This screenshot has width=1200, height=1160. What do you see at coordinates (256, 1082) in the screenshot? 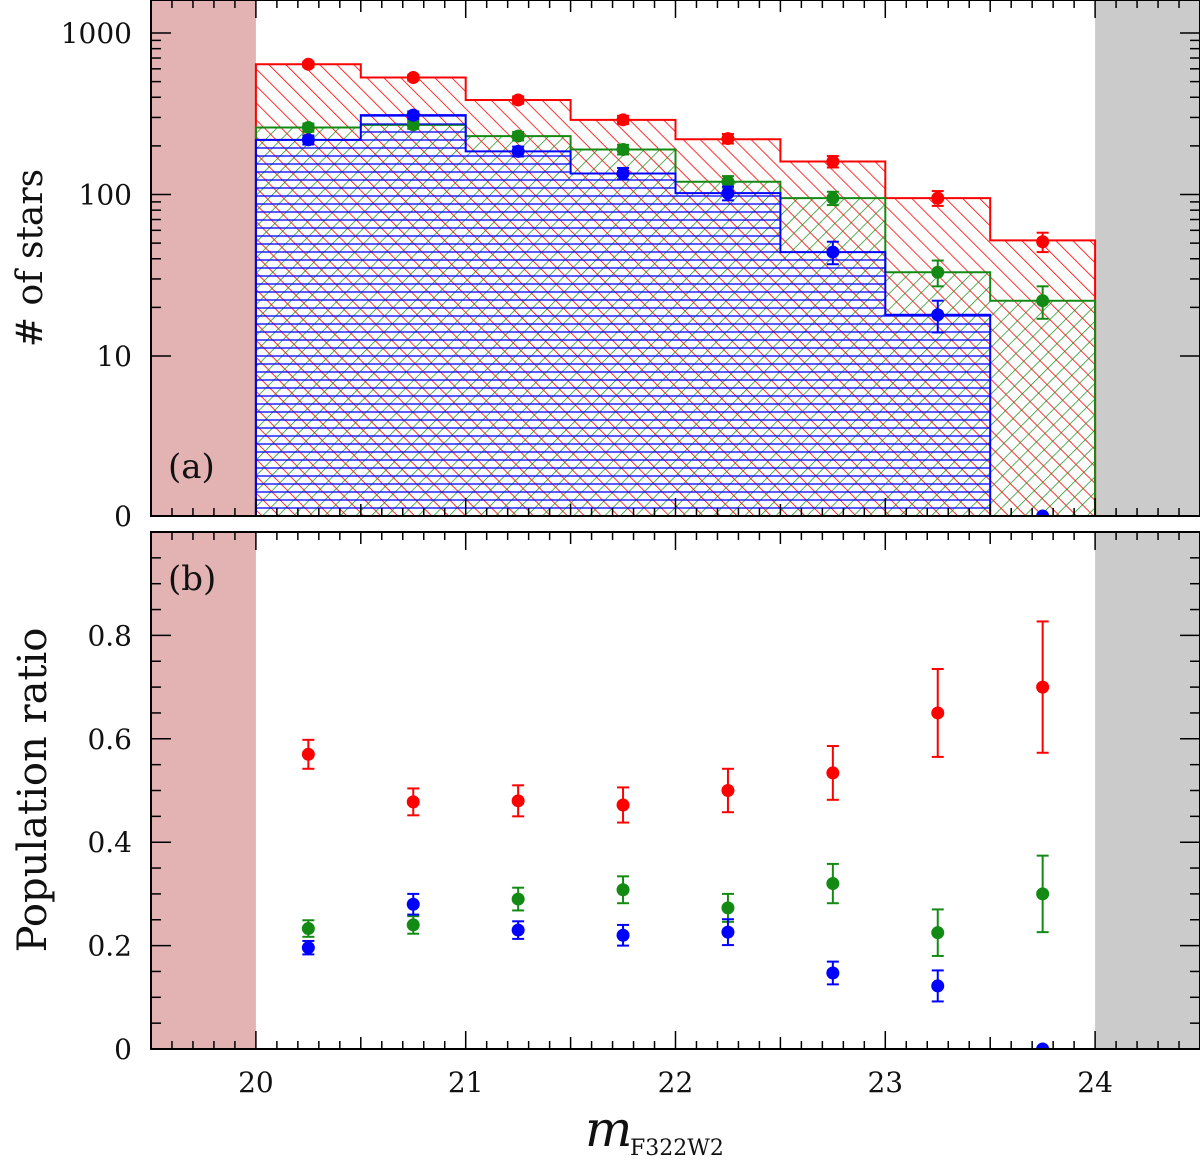
I see `x-tick-label: 20` at bounding box center [256, 1082].